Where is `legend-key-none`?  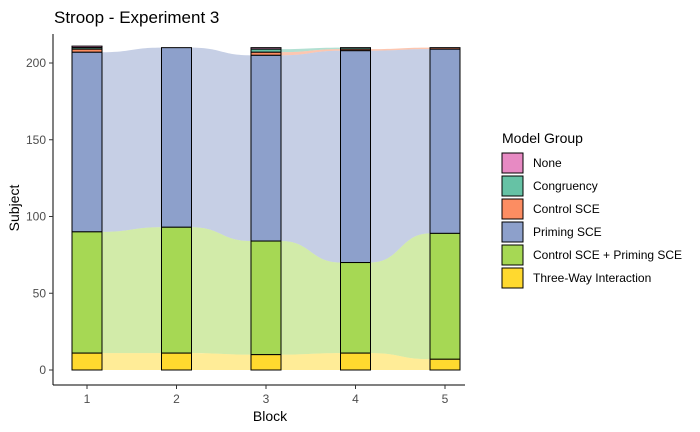 legend-key-none is located at coordinates (512, 163).